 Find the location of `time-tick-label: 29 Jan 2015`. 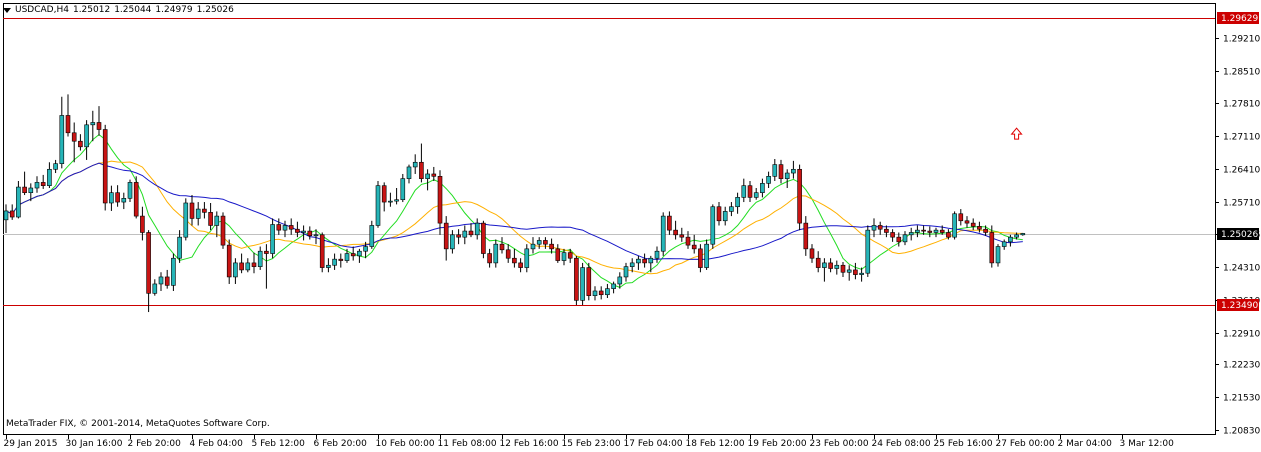

time-tick-label: 29 Jan 2015 is located at coordinates (31, 444).